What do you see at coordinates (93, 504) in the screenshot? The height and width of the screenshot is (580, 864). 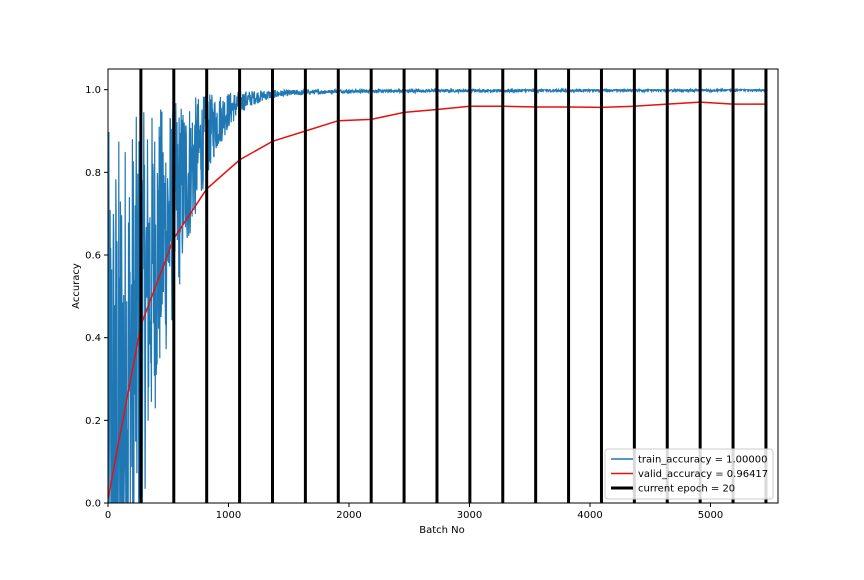 I see `y-tick-label: 0.0` at bounding box center [93, 504].